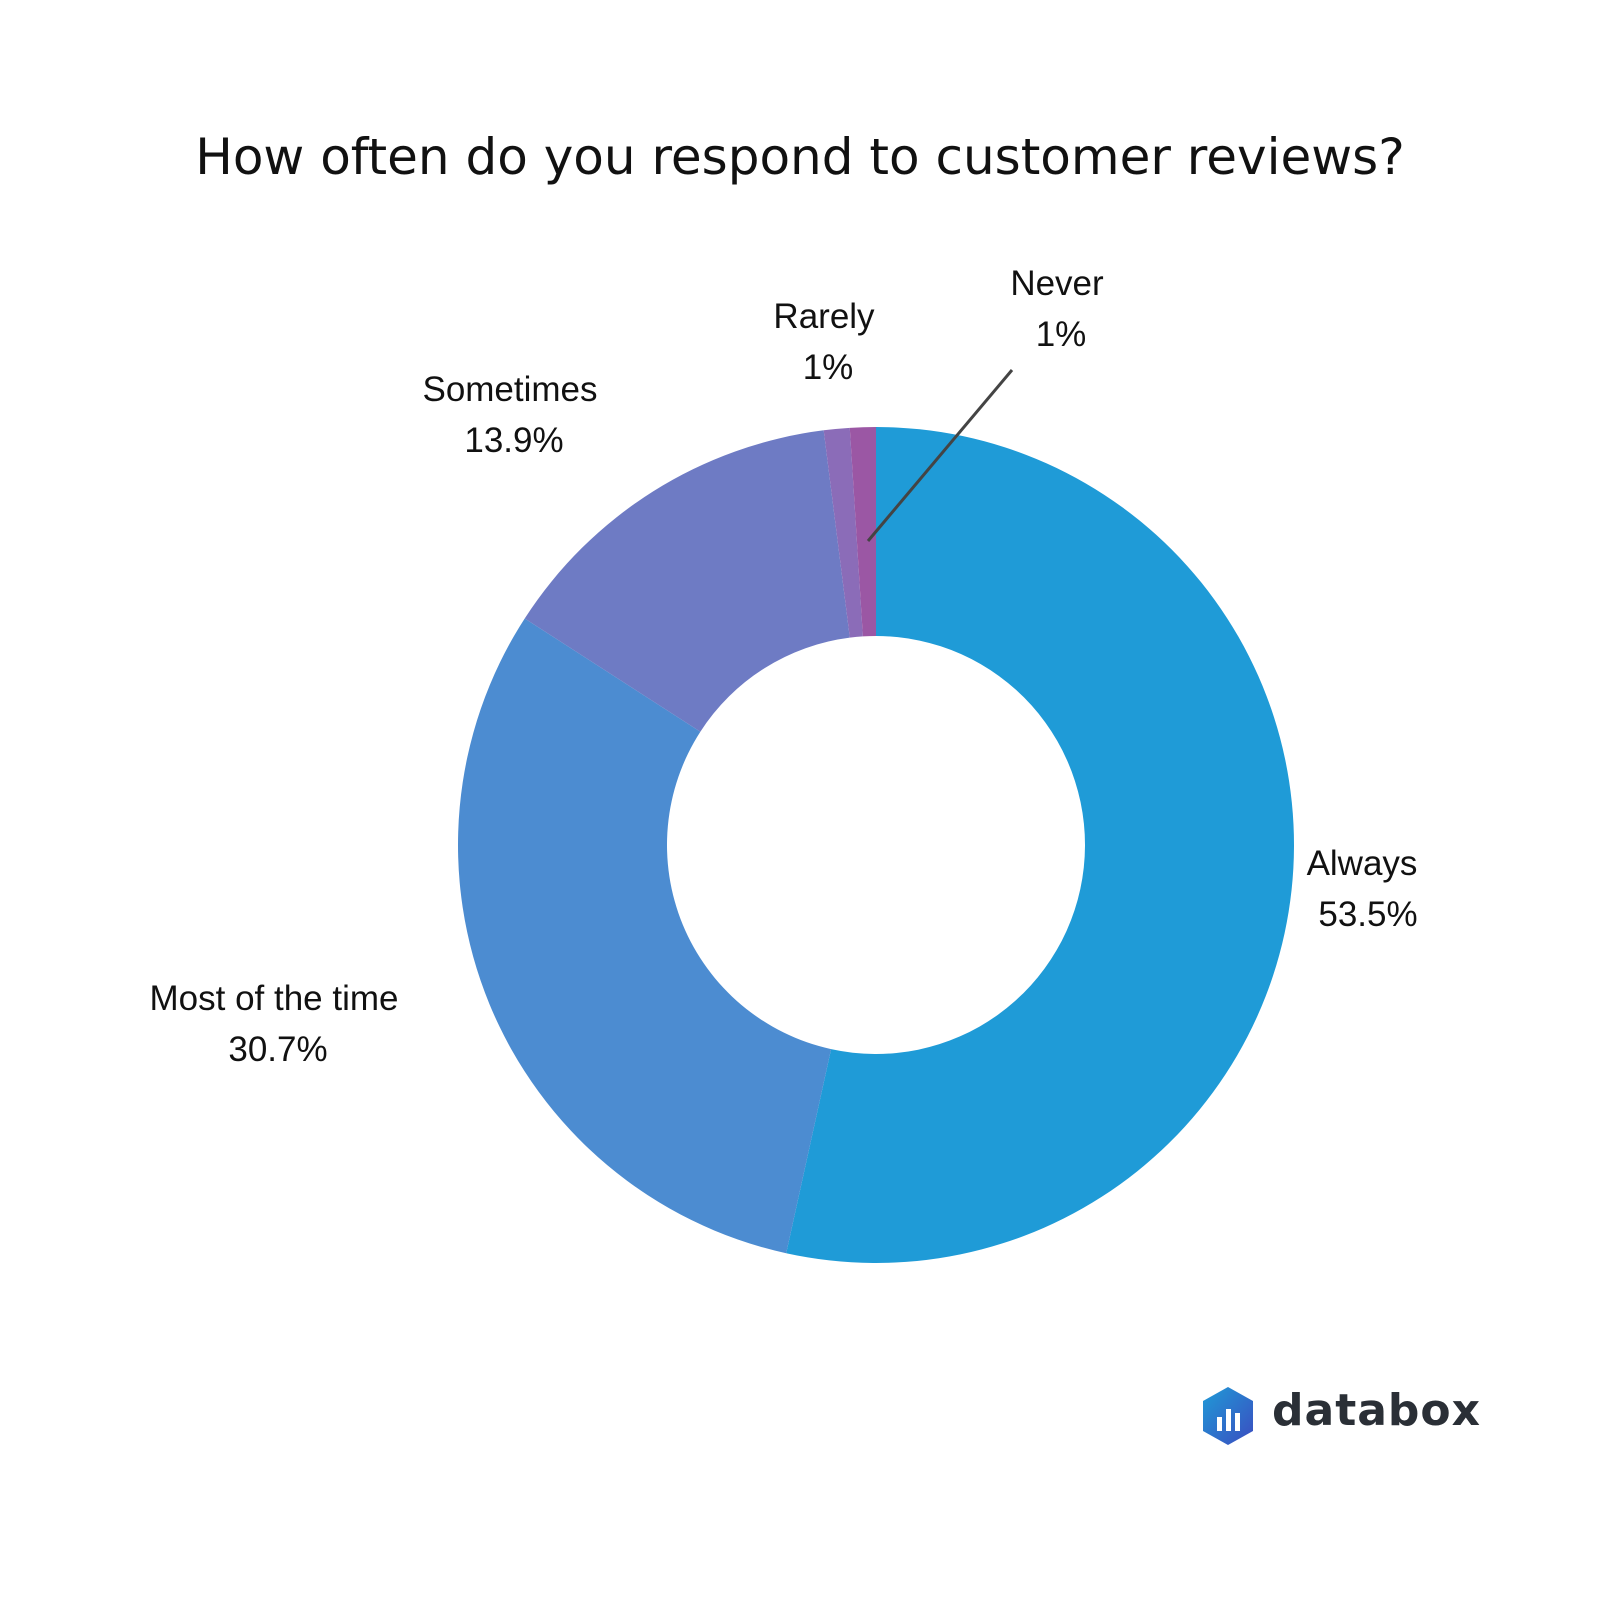 The height and width of the screenshot is (1600, 1600). Describe the element at coordinates (1362, 863) in the screenshot. I see `label-name-always: Always` at that location.